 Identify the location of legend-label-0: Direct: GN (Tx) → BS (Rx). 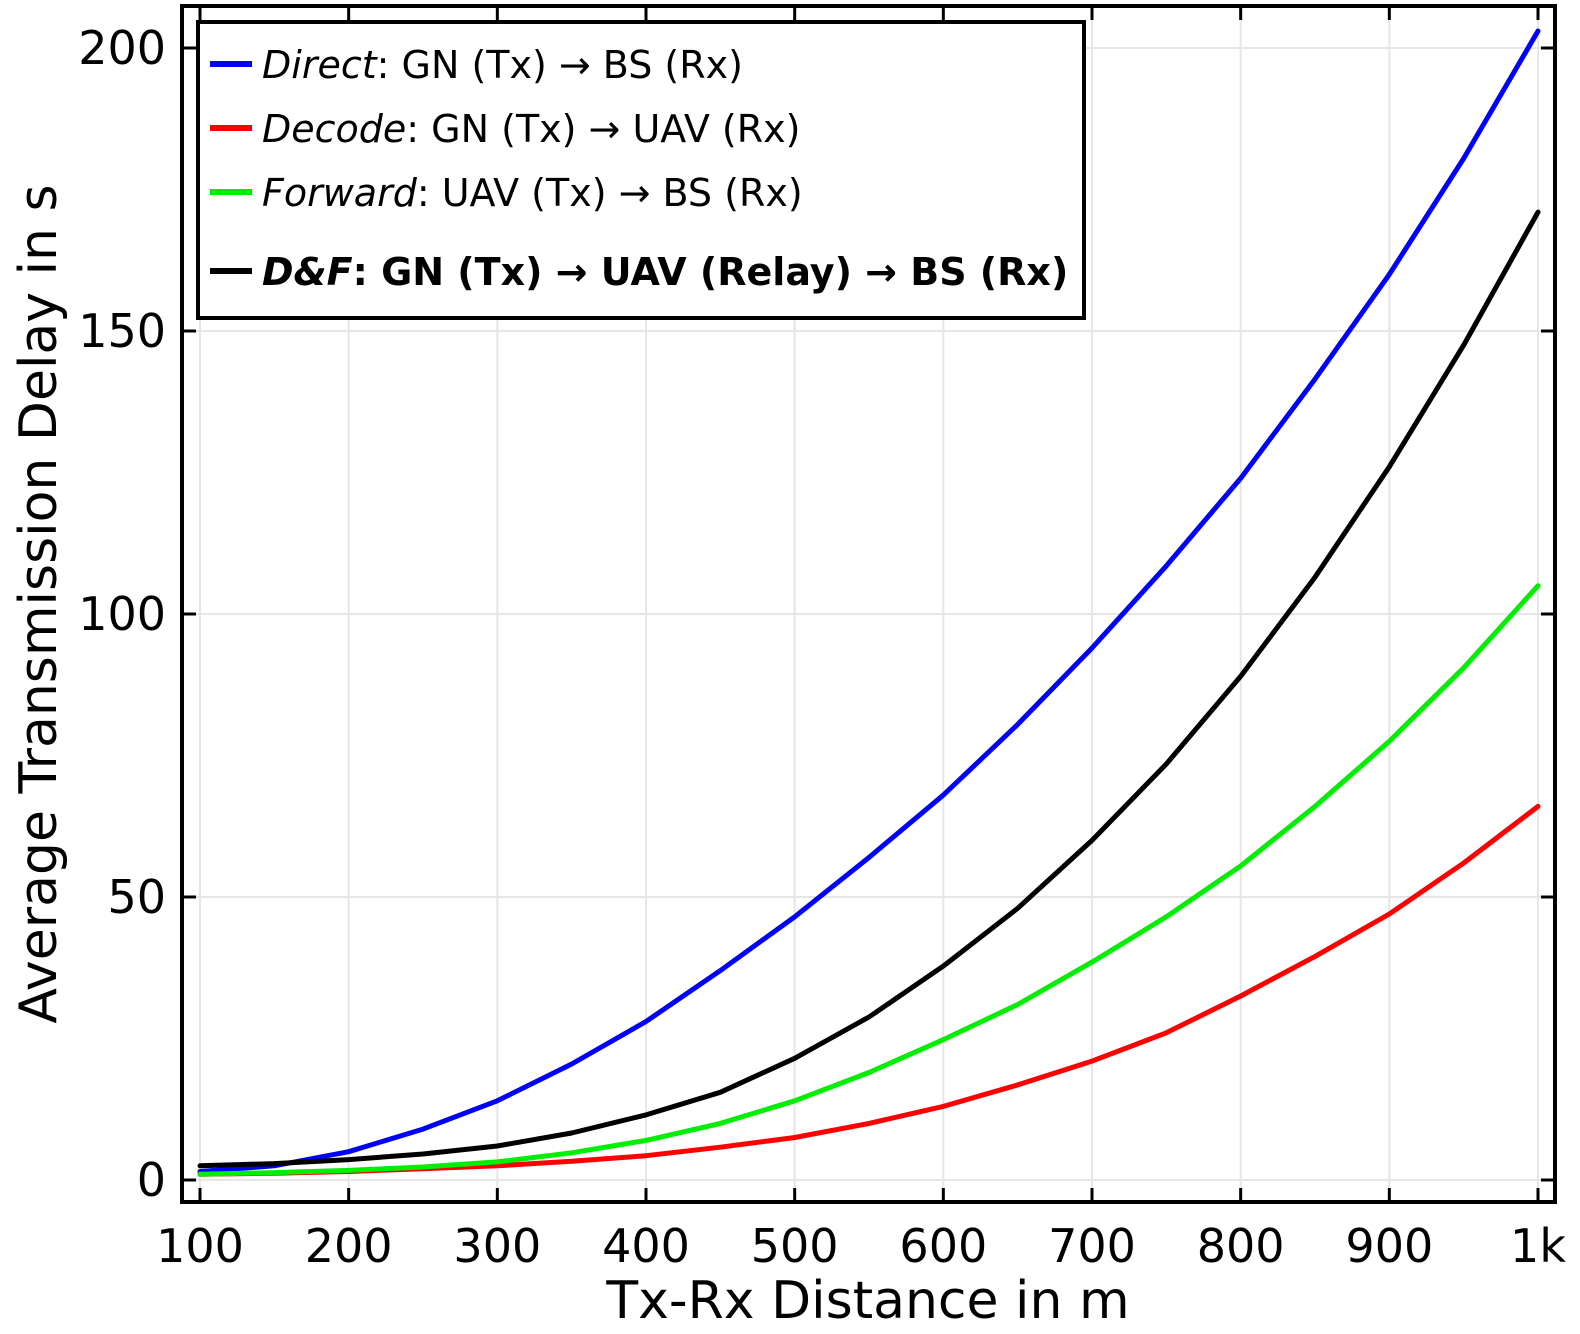
(502, 65).